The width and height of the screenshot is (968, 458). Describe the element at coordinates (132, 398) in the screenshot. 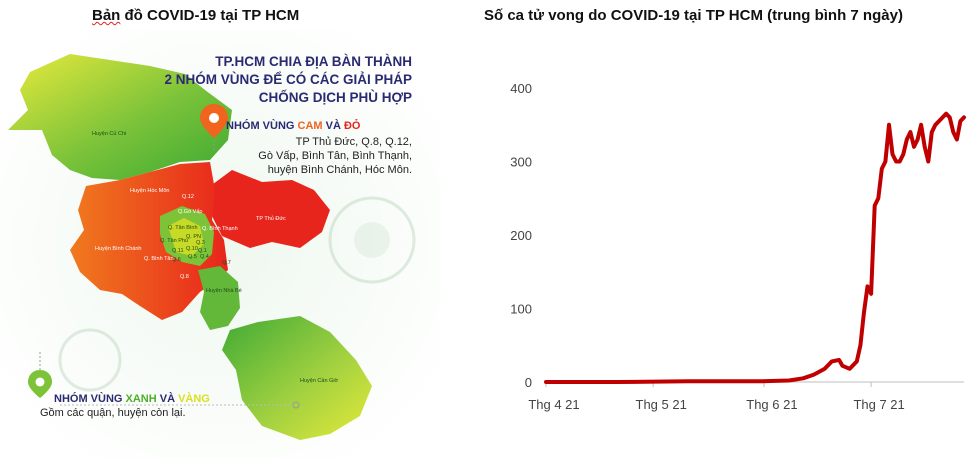

I see `group-green-yellow-heading: NHÓM VÙNG XANH VÀ VÀNG` at that location.